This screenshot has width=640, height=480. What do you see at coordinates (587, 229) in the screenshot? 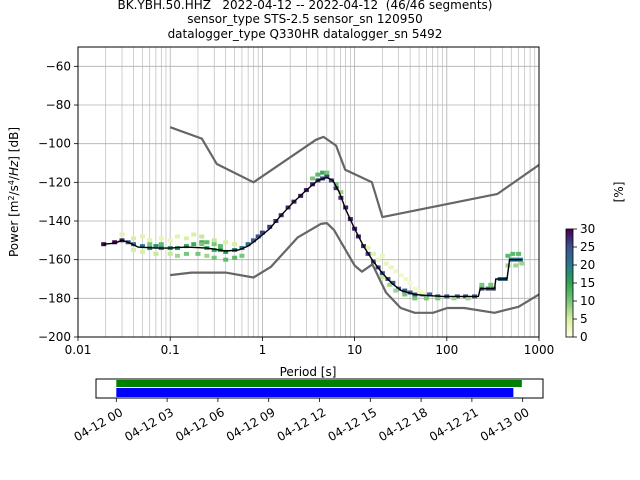
I see `colorbar-tick-label: 30` at bounding box center [587, 229].